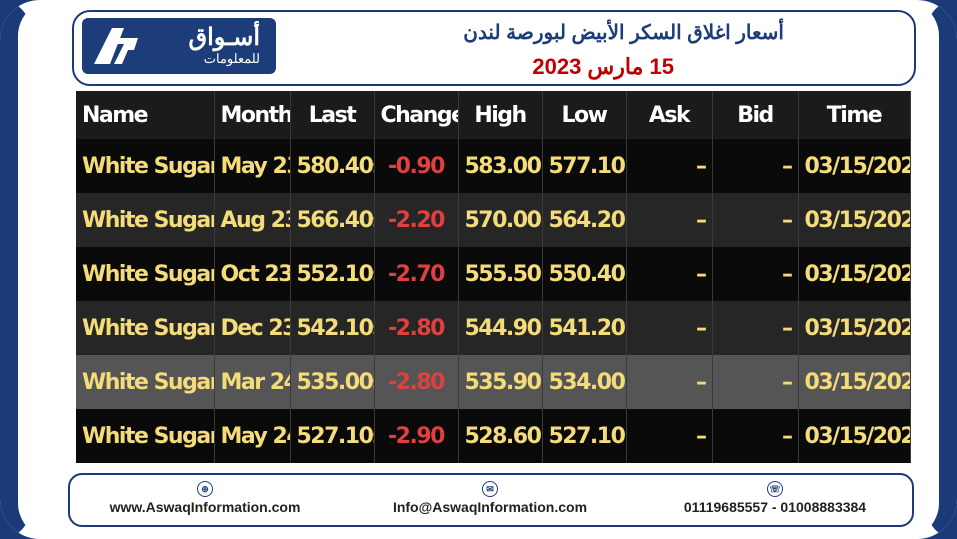 This screenshot has height=539, width=957. I want to click on cell-change: -0.90, so click(416, 166).